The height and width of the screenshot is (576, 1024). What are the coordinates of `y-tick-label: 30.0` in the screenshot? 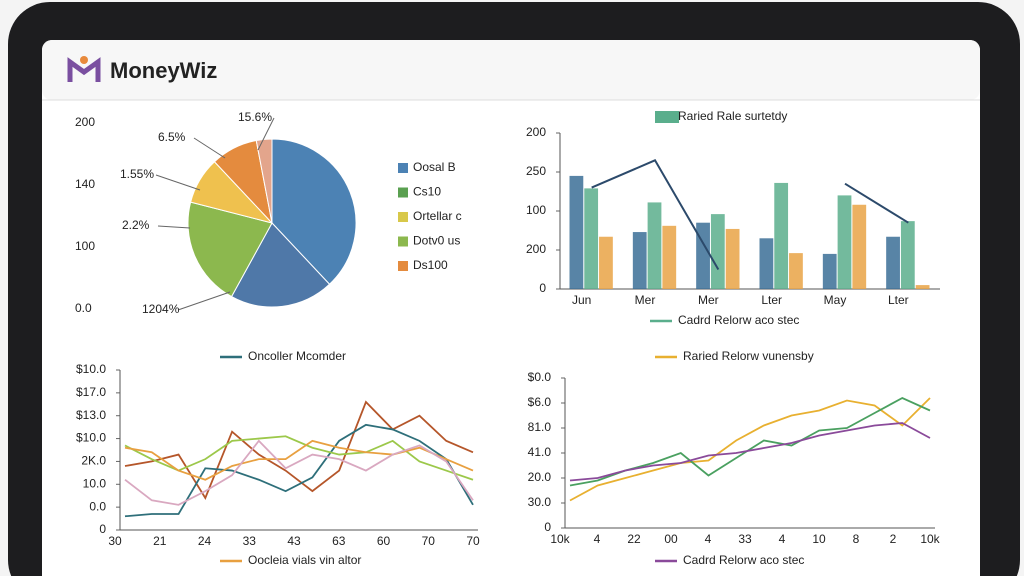 It's located at (540, 502).